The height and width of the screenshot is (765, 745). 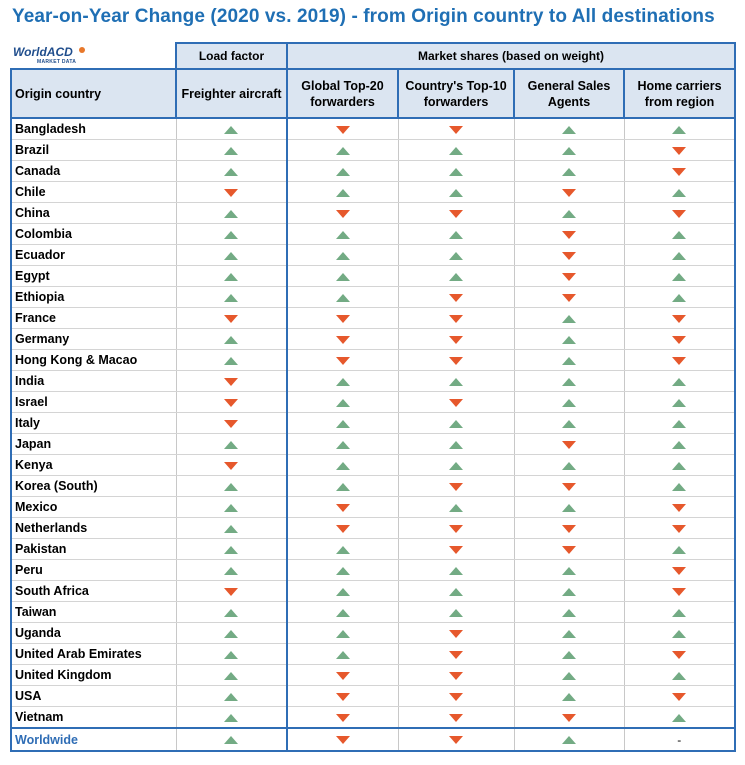 What do you see at coordinates (373, 402) in the screenshot?
I see `table-row: Israel` at bounding box center [373, 402].